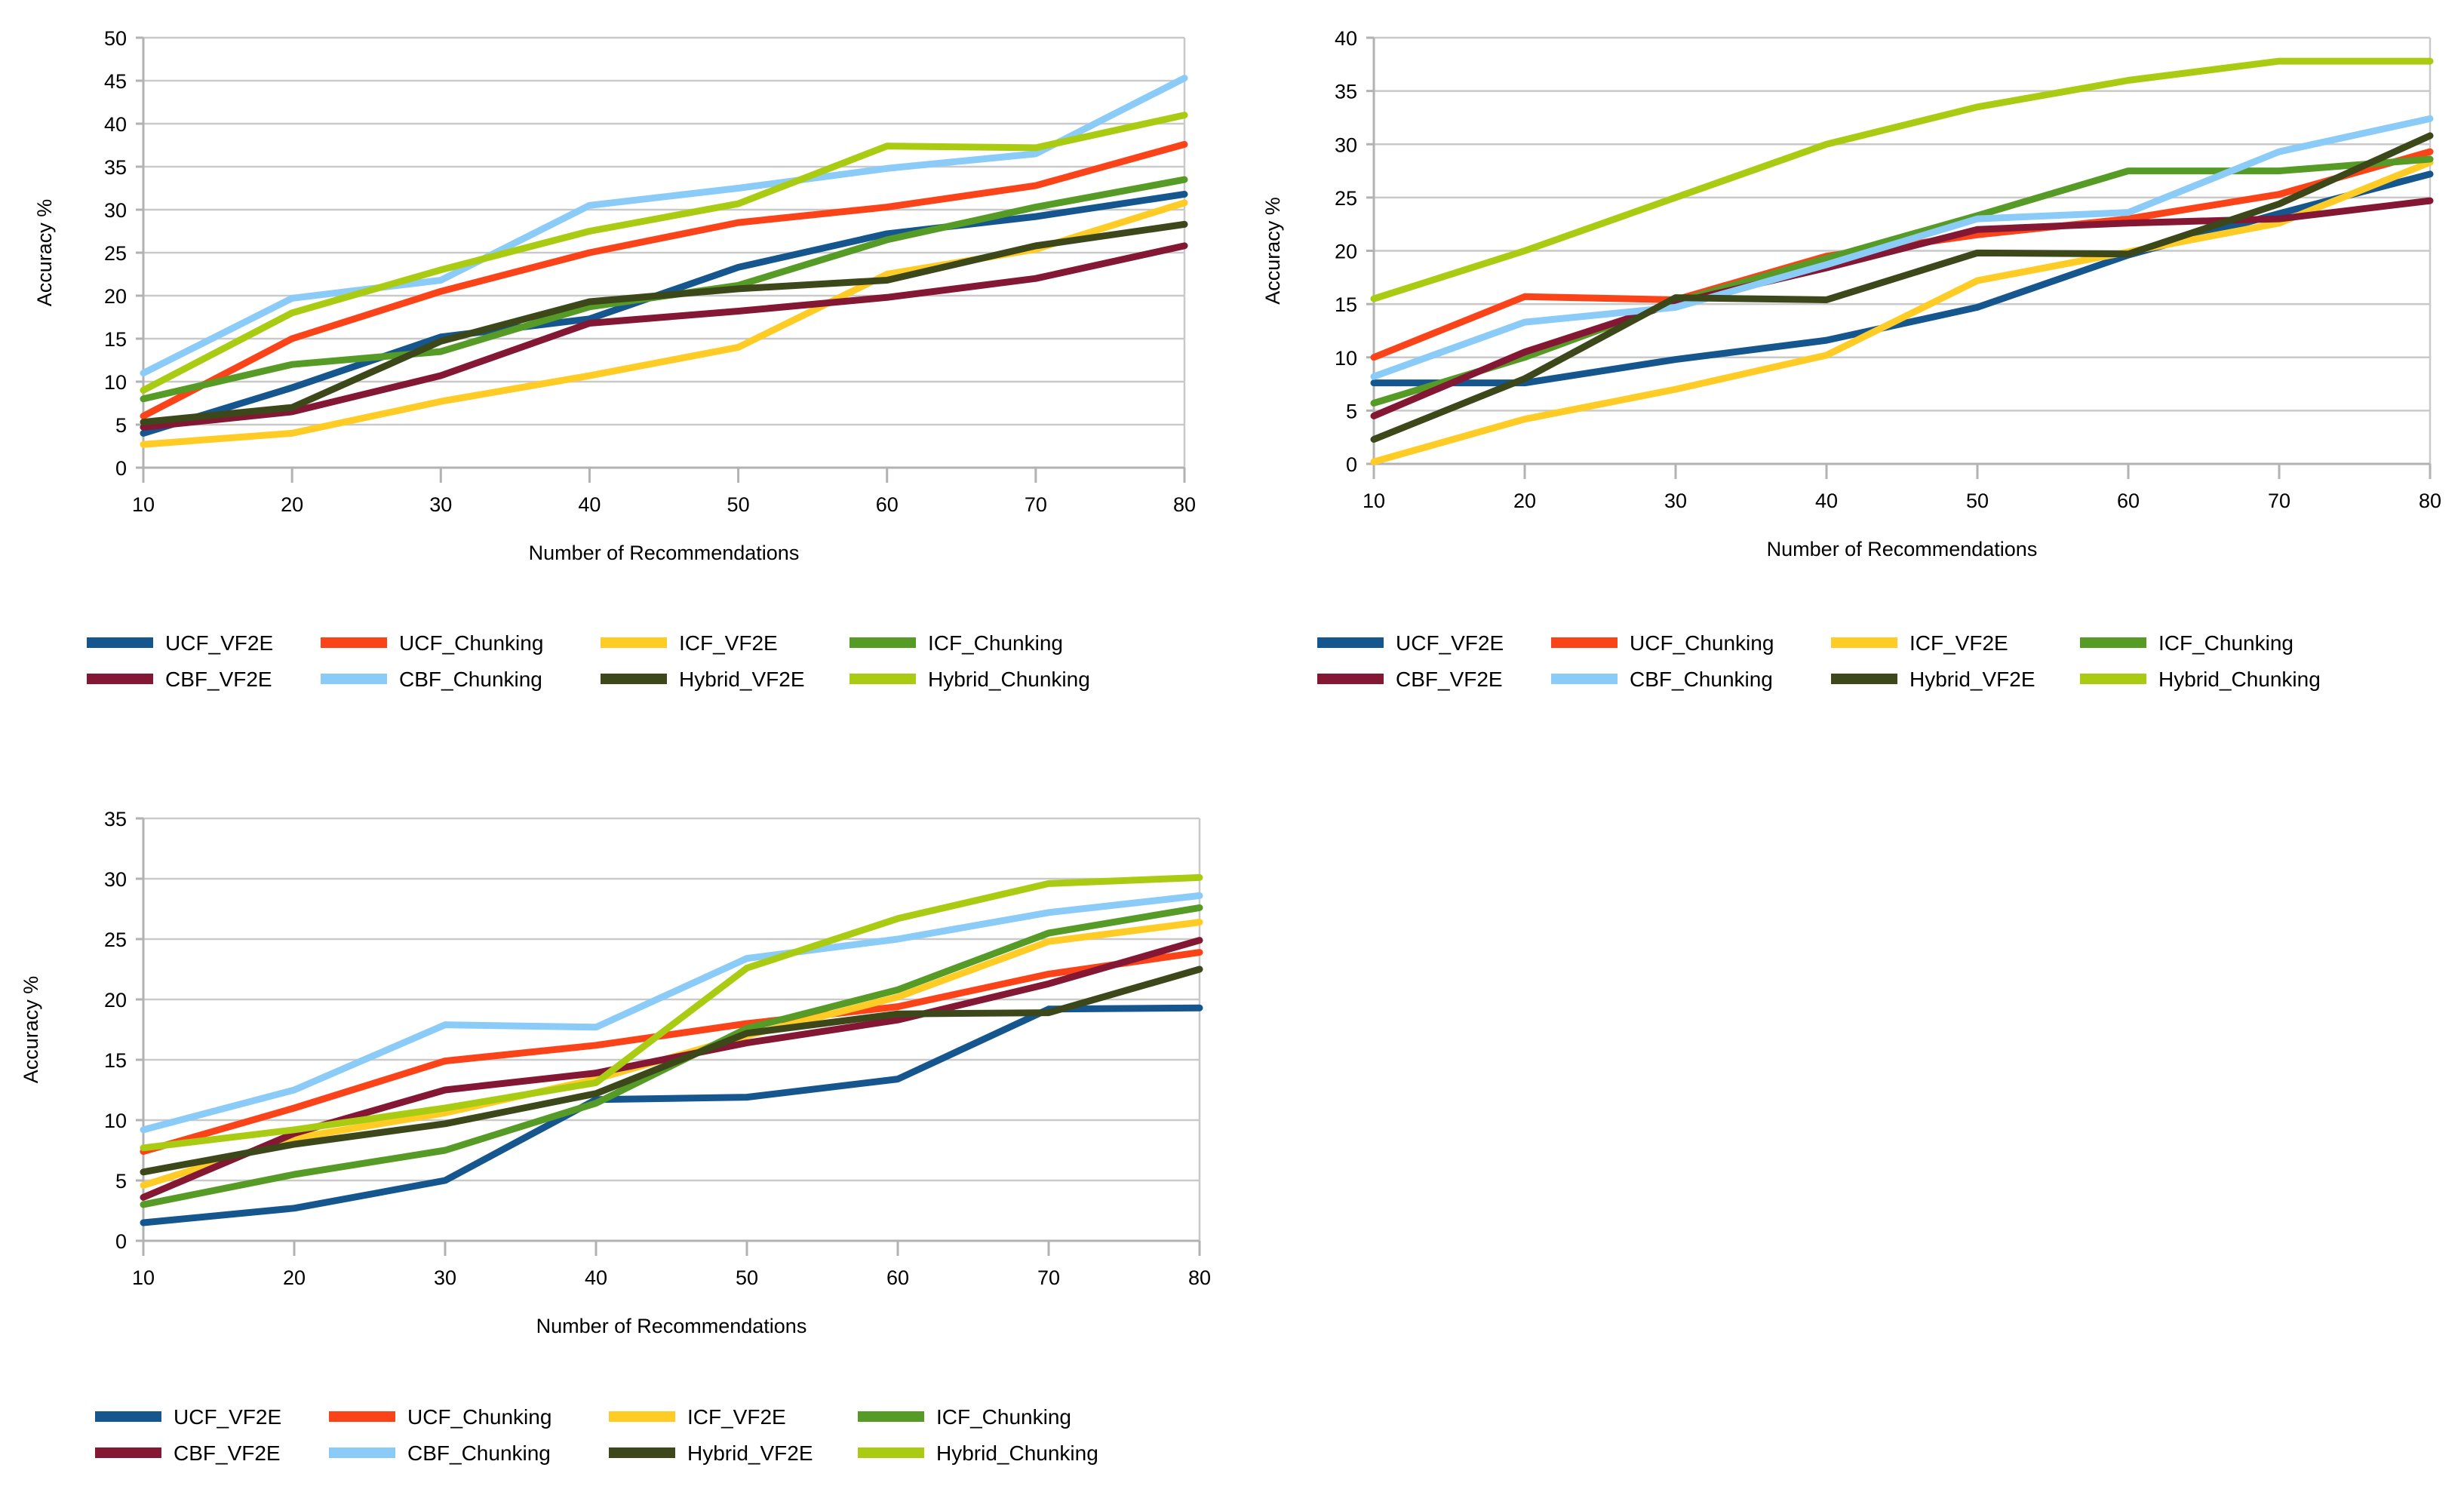 This screenshot has width=2464, height=1495. I want to click on legend-swatch-Hybrid_Chunking, so click(2113, 679).